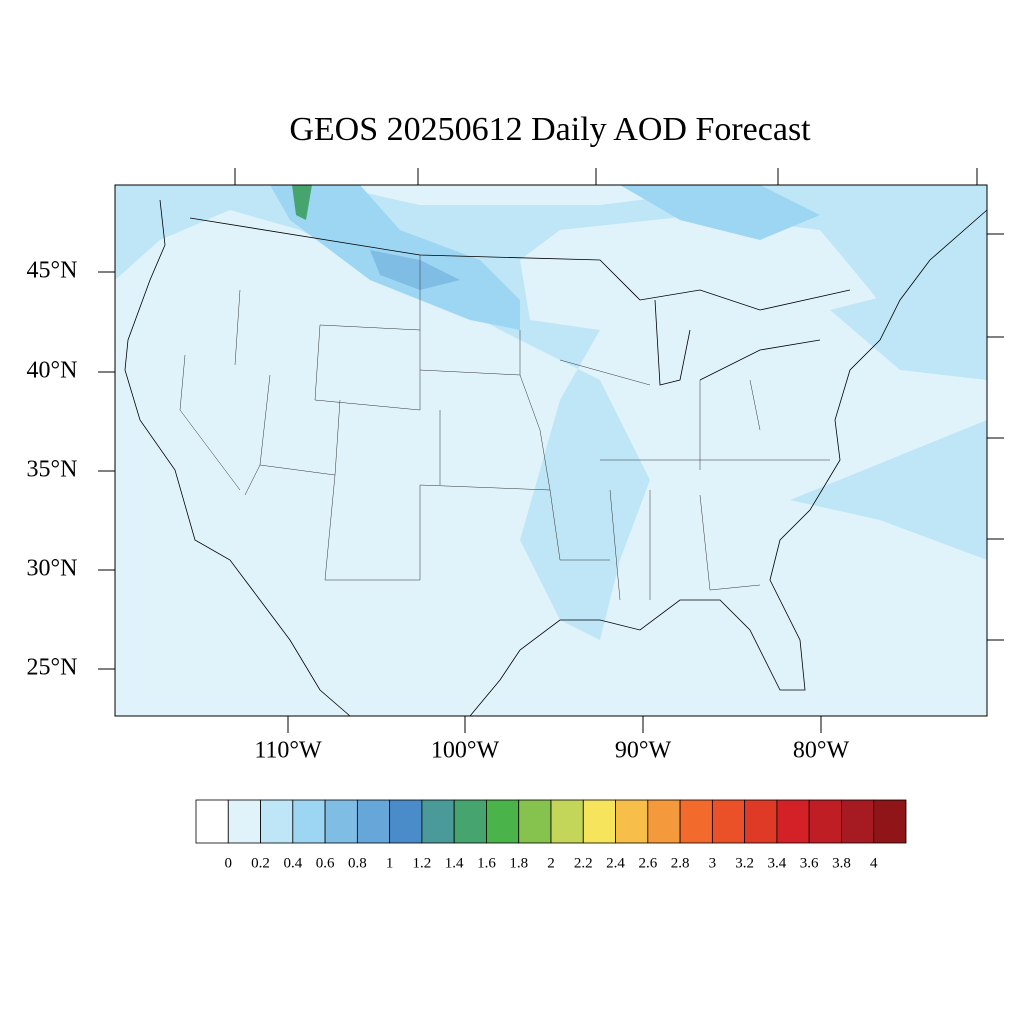 The image size is (1024, 1024). I want to click on lon-label: 80°W, so click(821, 751).